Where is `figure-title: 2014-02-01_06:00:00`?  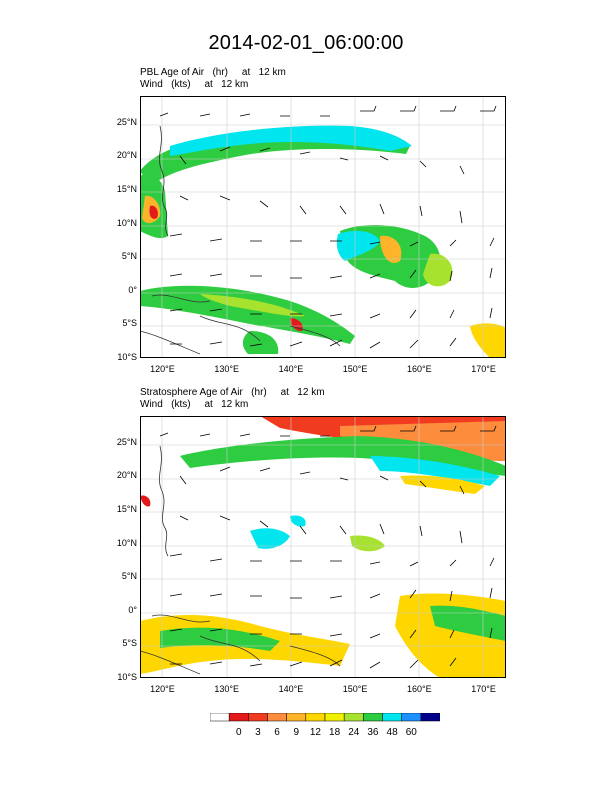 figure-title: 2014-02-01_06:00:00 is located at coordinates (306, 43).